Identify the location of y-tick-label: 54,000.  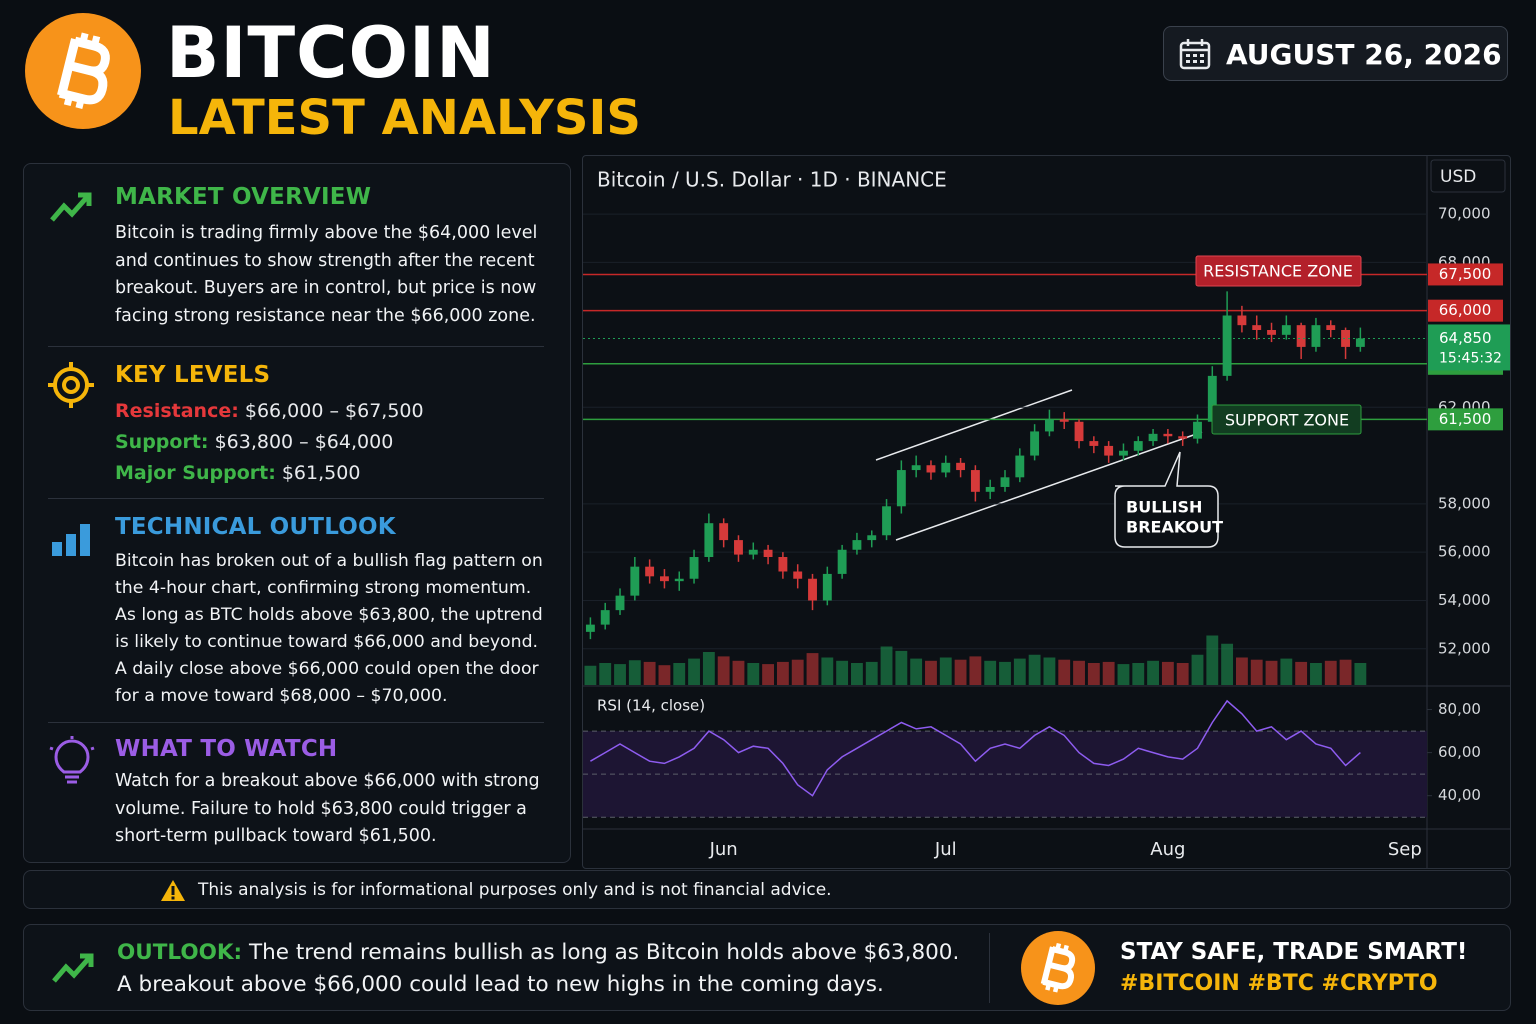
(1464, 600).